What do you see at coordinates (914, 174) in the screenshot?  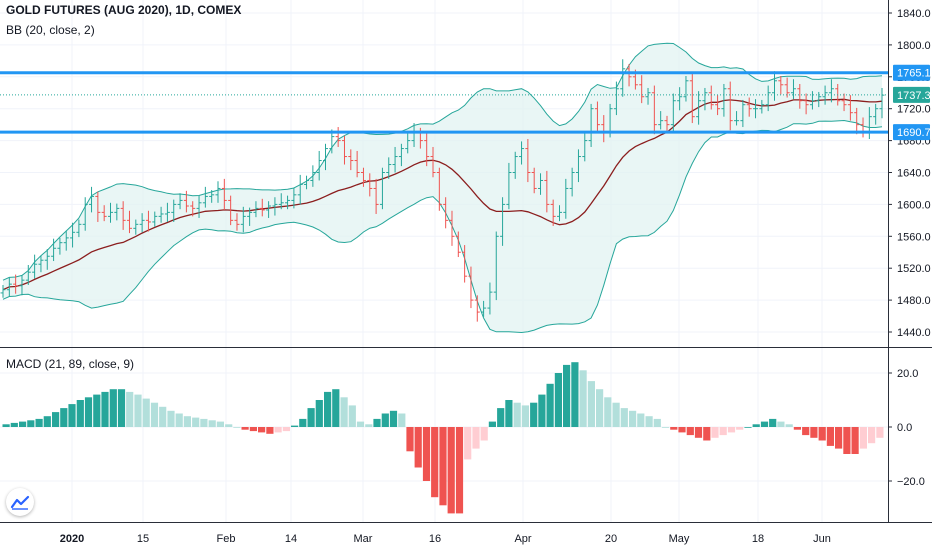 I see `y-tick-label: 1640.0` at bounding box center [914, 174].